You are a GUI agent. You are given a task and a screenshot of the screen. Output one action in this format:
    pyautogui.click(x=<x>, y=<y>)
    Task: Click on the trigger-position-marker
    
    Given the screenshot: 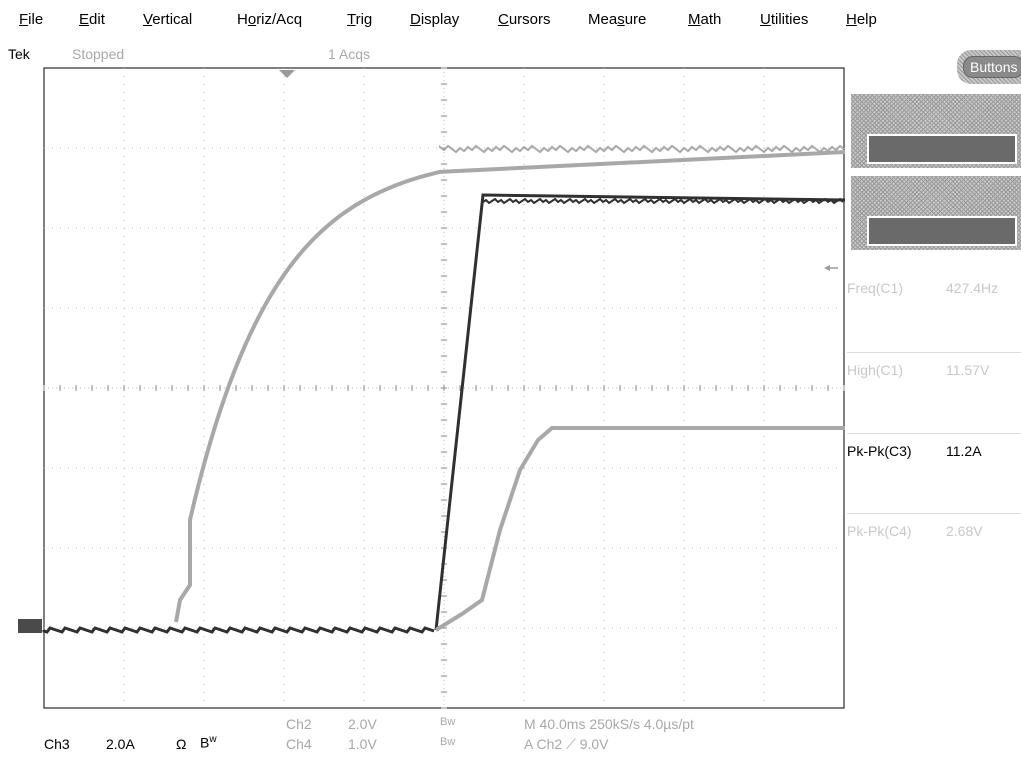 What is the action you would take?
    pyautogui.click(x=287, y=74)
    